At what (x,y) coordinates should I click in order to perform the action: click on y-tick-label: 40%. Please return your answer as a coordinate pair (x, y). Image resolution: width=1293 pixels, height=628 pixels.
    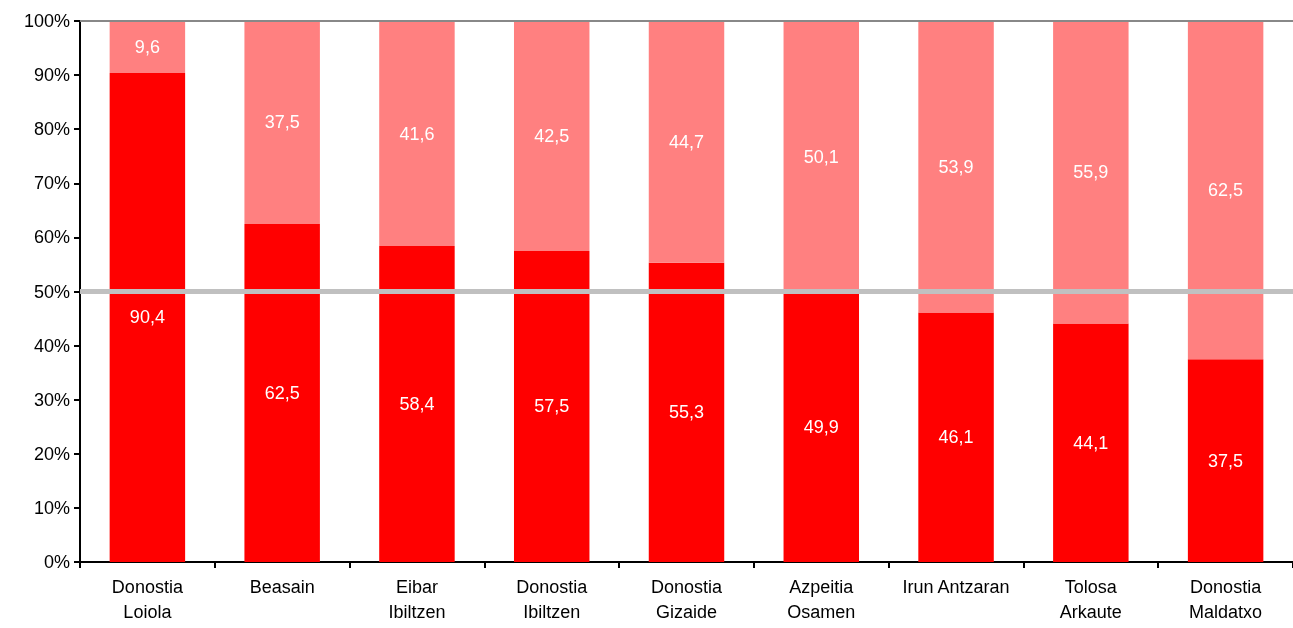
    Looking at the image, I should click on (51, 345).